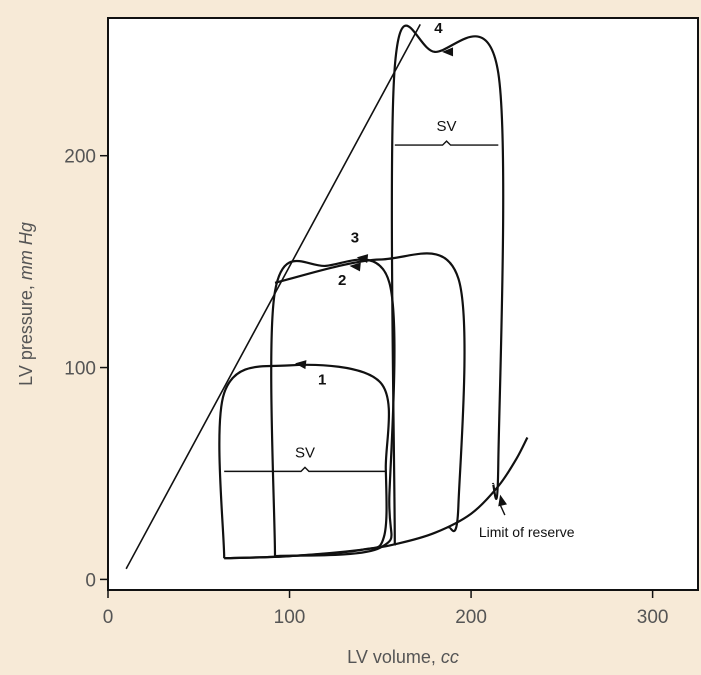 This screenshot has height=675, width=701. What do you see at coordinates (471, 617) in the screenshot?
I see `x-tick-label: 200` at bounding box center [471, 617].